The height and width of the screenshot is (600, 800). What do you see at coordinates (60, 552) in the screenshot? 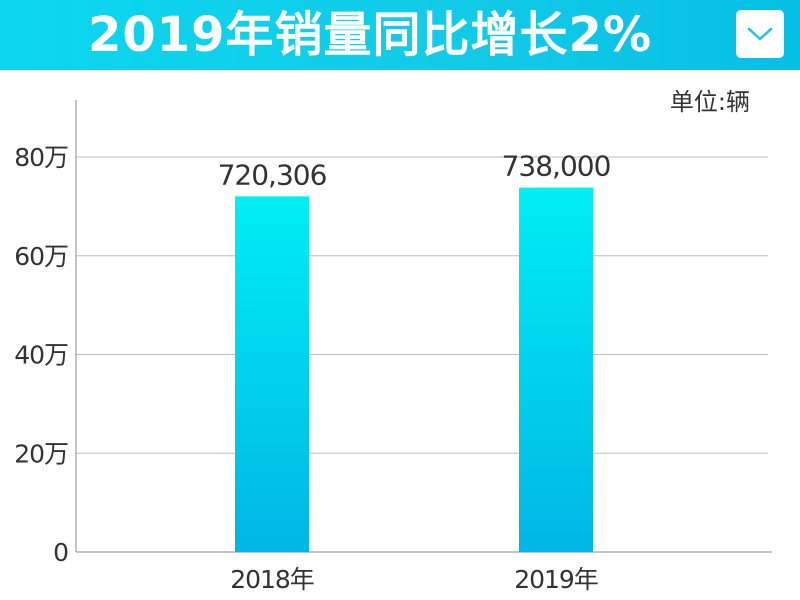
I see `y-tick-label: 0` at bounding box center [60, 552].